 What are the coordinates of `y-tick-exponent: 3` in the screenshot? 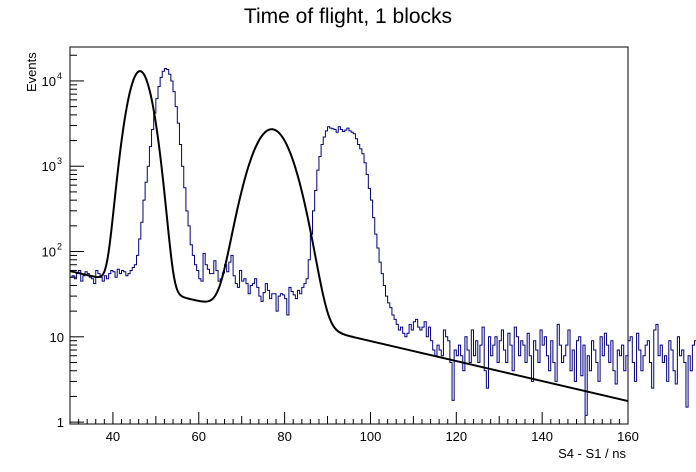 It's located at (59, 161).